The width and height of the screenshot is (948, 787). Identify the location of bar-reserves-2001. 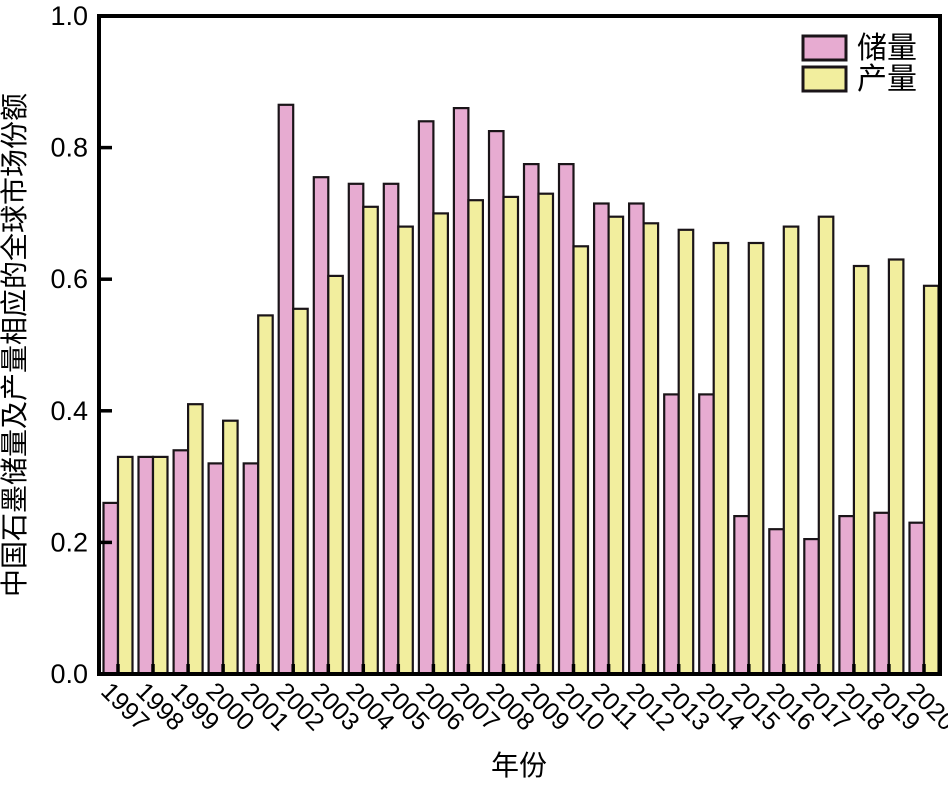
(251, 569).